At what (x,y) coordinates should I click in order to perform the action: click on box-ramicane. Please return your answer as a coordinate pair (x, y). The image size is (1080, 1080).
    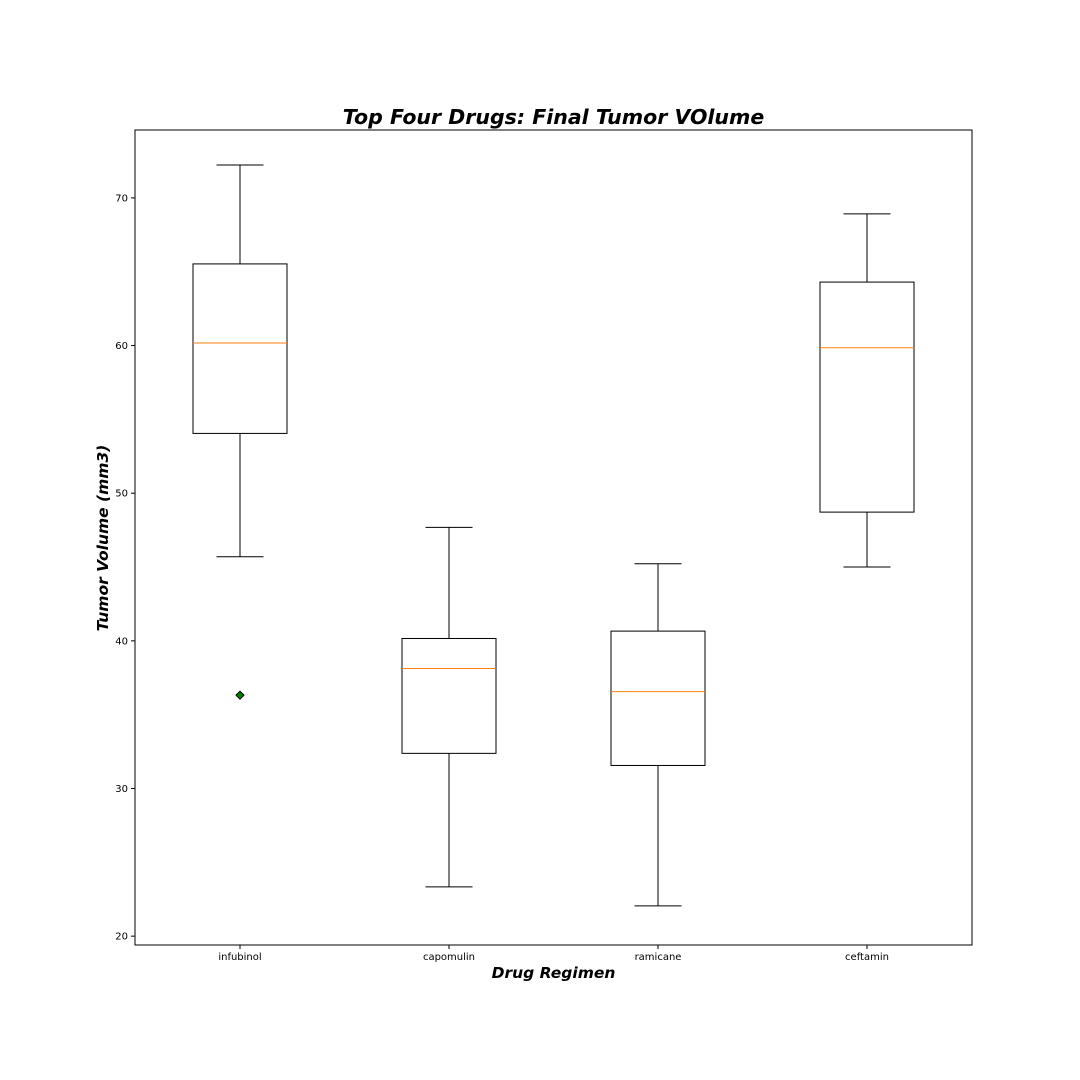
    Looking at the image, I should click on (658, 735).